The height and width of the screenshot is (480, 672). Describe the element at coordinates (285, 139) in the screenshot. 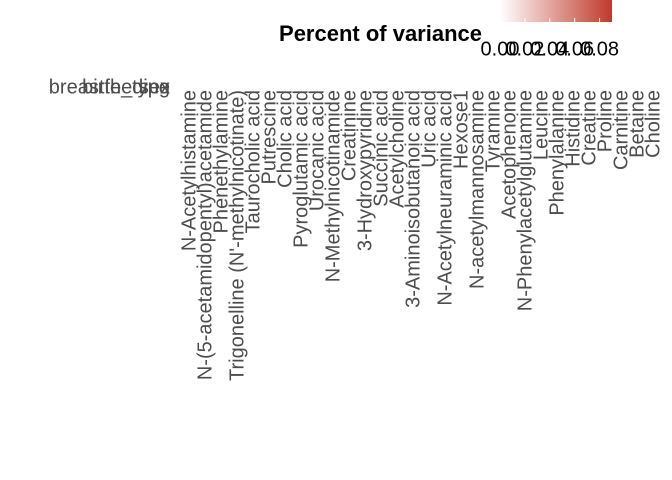

I see `column-label: Cholic acid` at that location.